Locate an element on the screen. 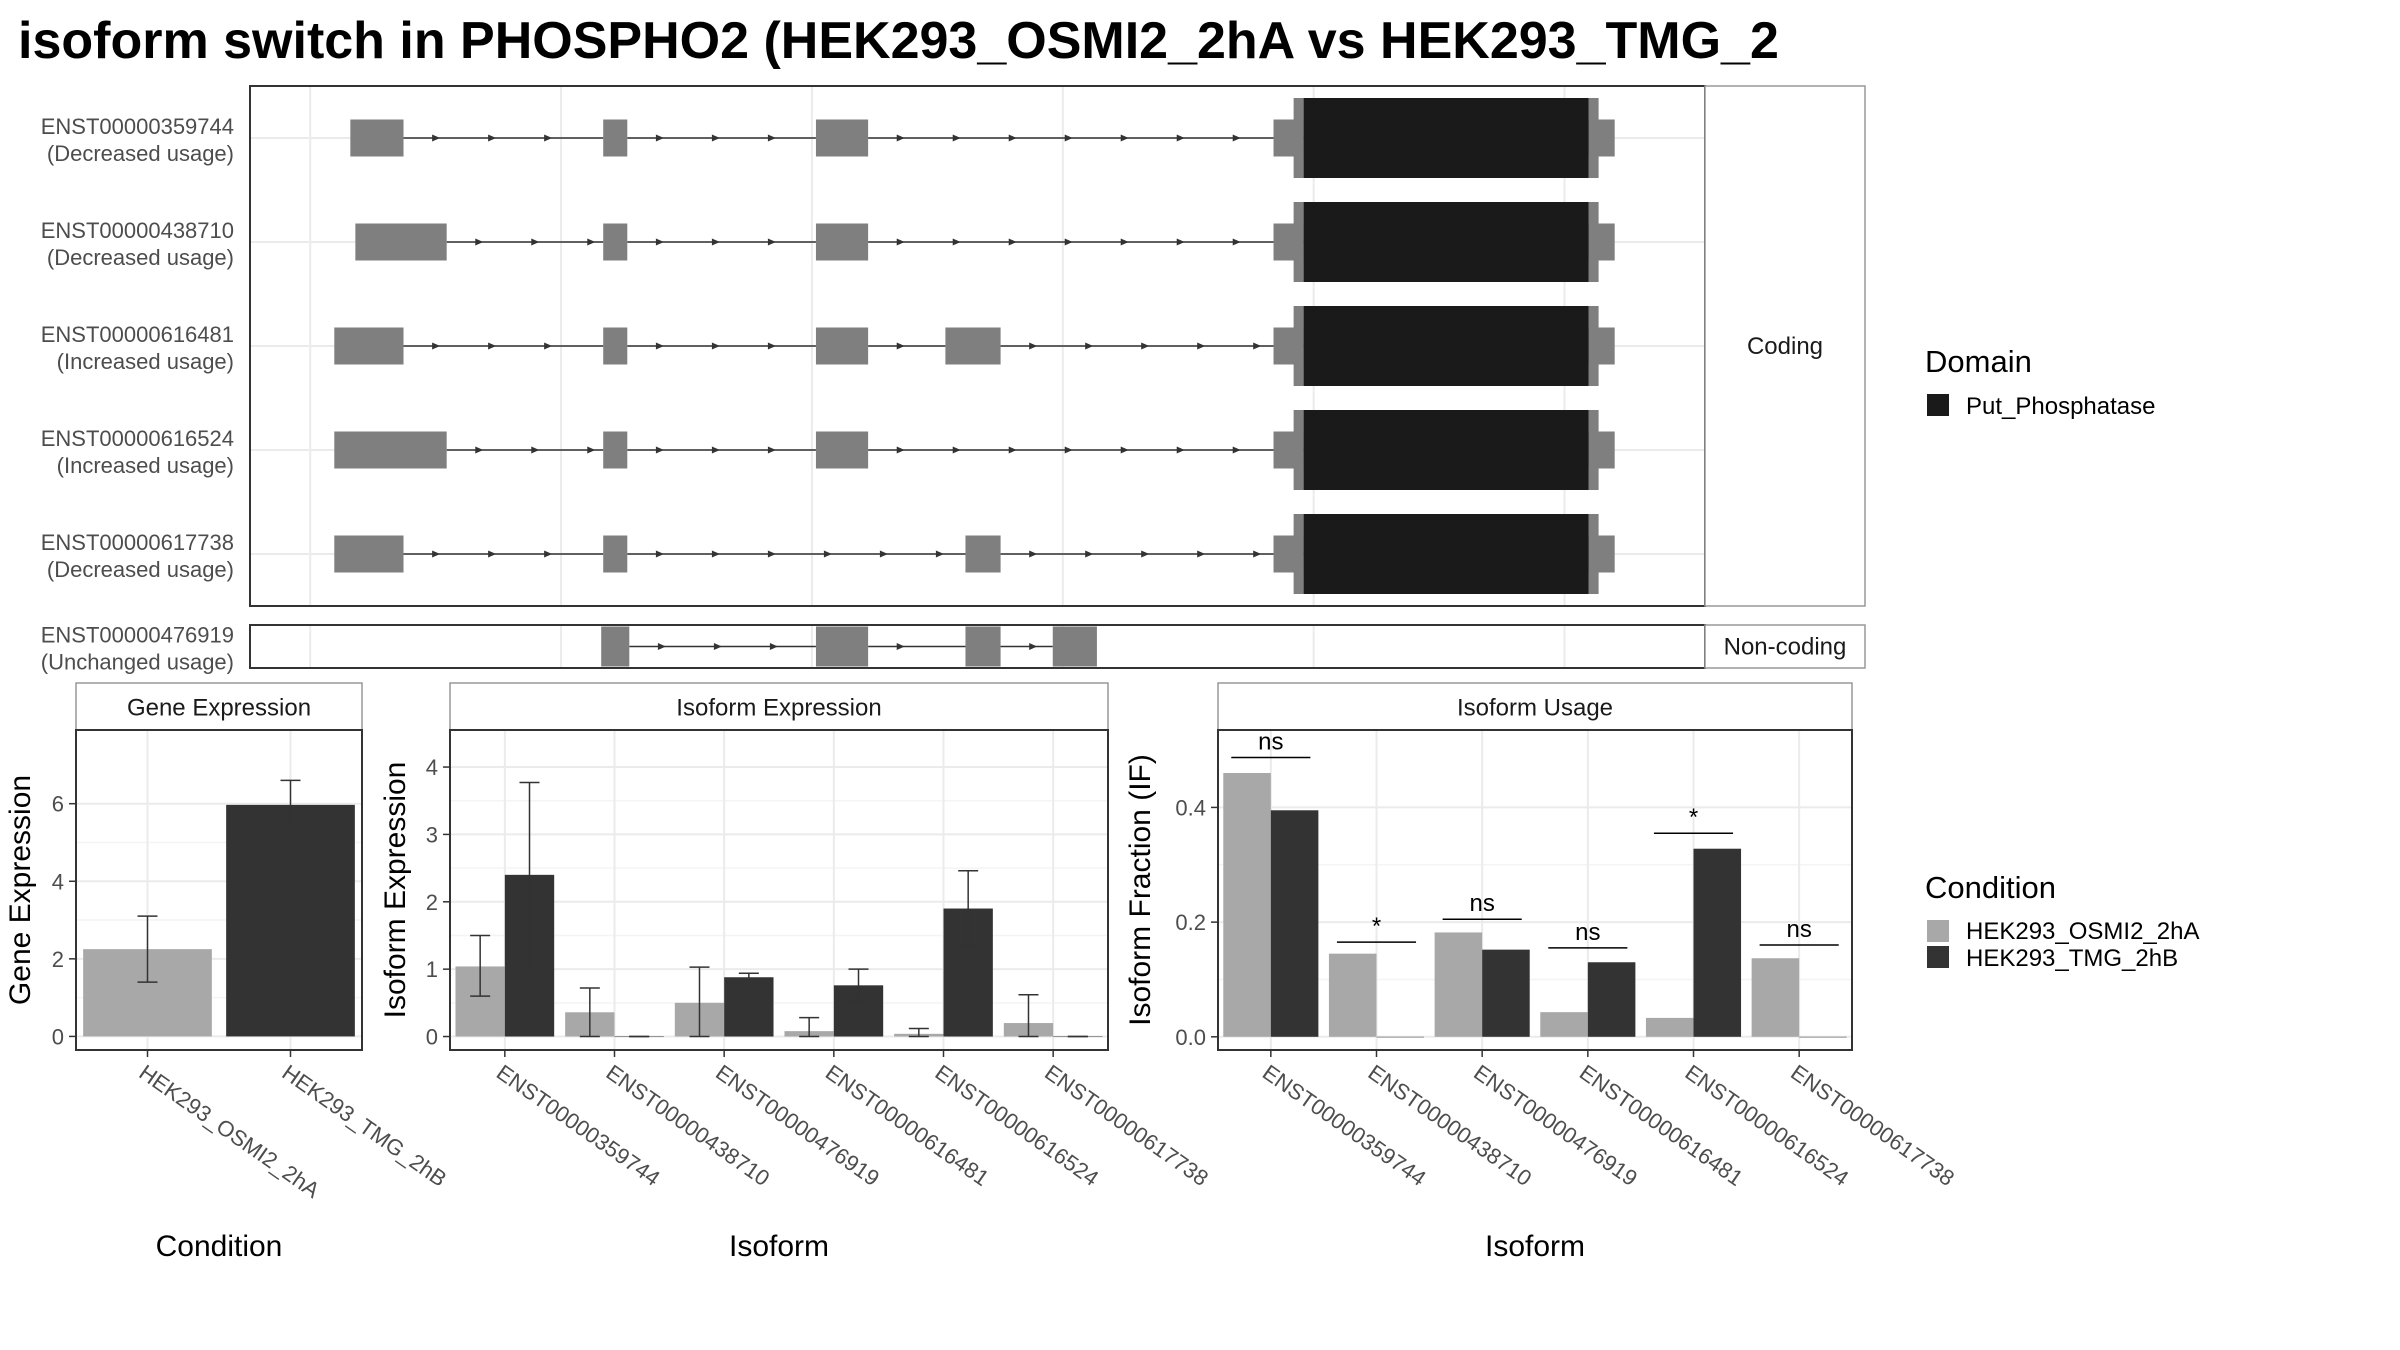  isoform-usage-label: (Increased usage) is located at coordinates (145, 465).